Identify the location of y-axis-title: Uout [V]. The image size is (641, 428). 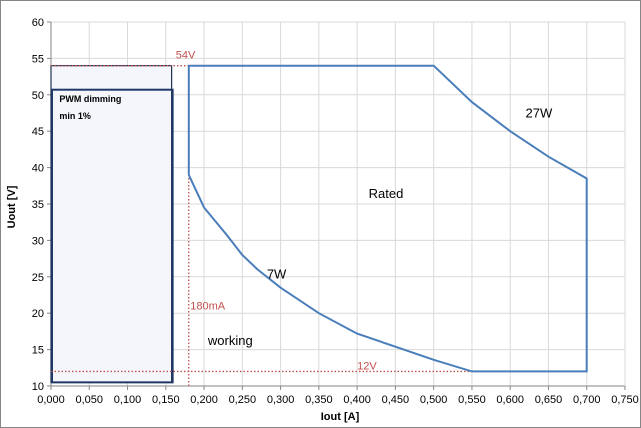
(12, 206).